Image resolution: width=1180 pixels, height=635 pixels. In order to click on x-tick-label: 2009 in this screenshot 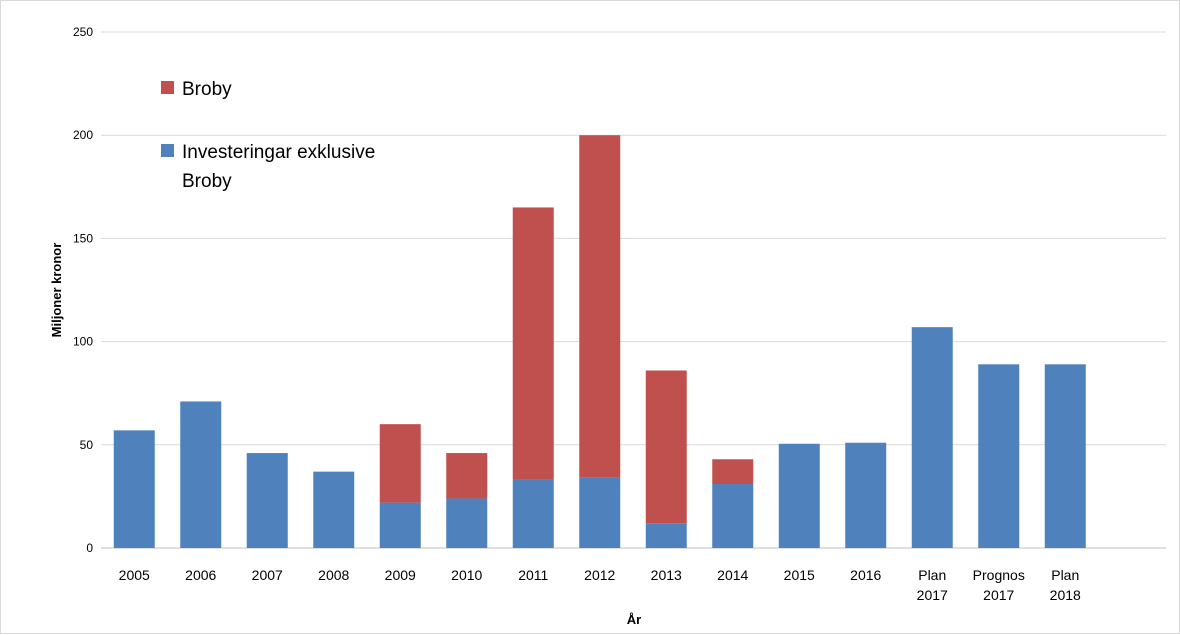, I will do `click(400, 575)`.